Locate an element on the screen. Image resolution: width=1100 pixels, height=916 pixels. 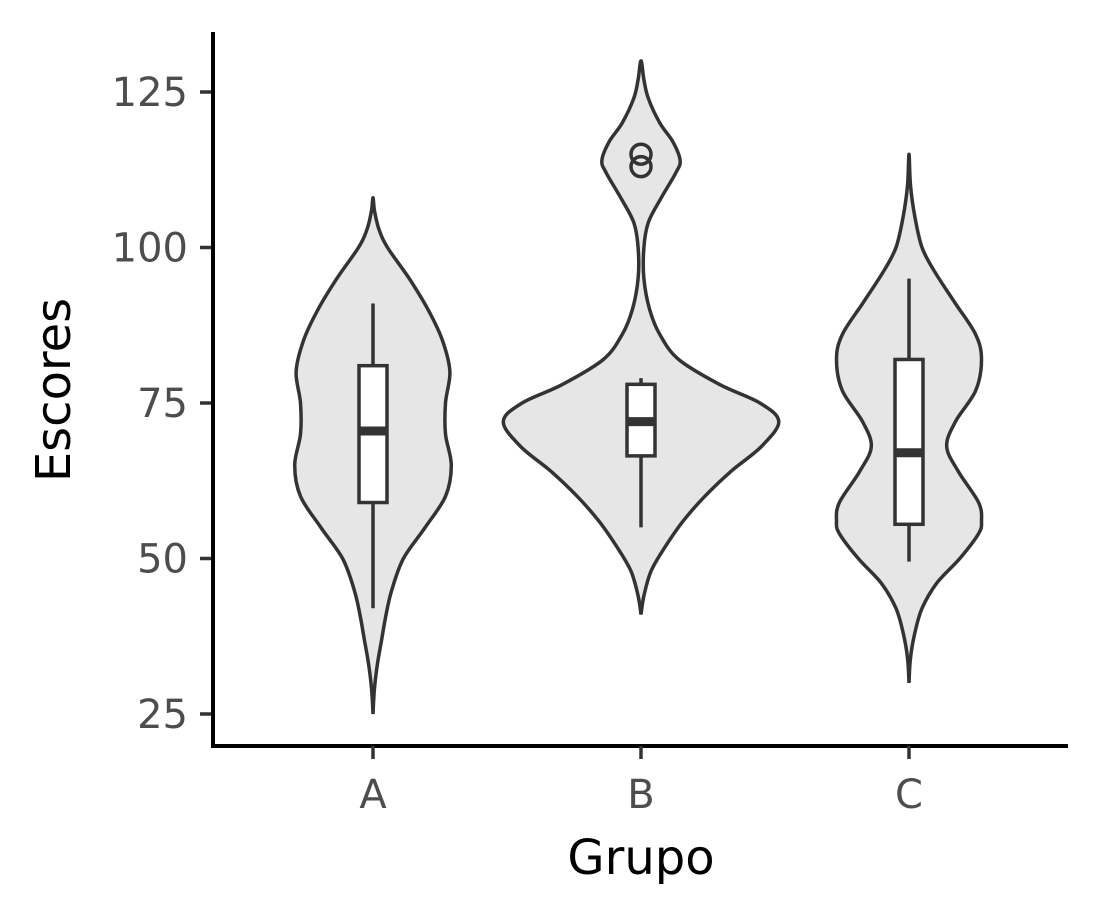
x-axis-ticks: A B C is located at coordinates (641, 782).